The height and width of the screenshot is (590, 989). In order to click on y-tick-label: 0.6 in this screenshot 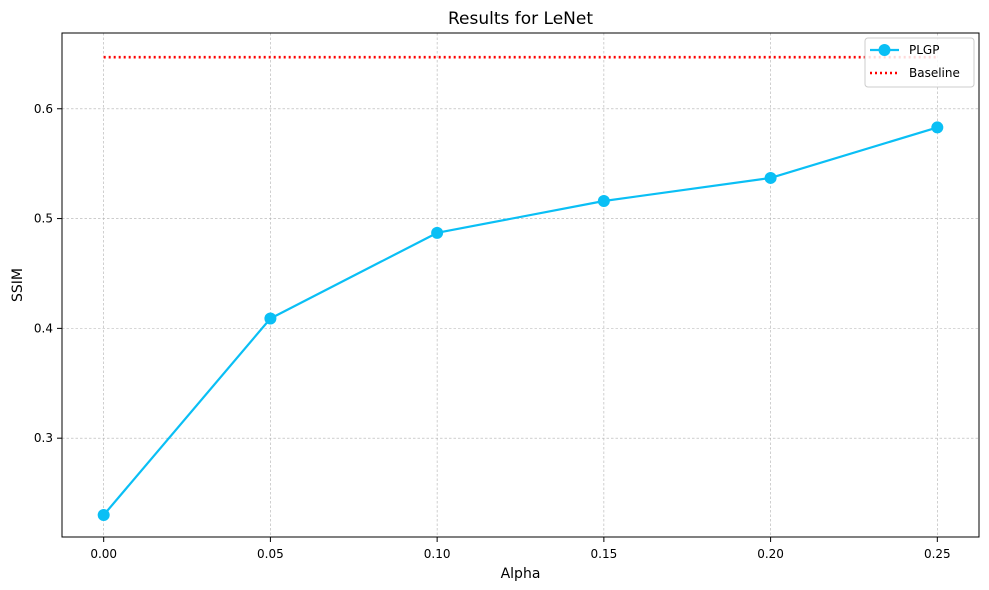, I will do `click(43, 109)`.